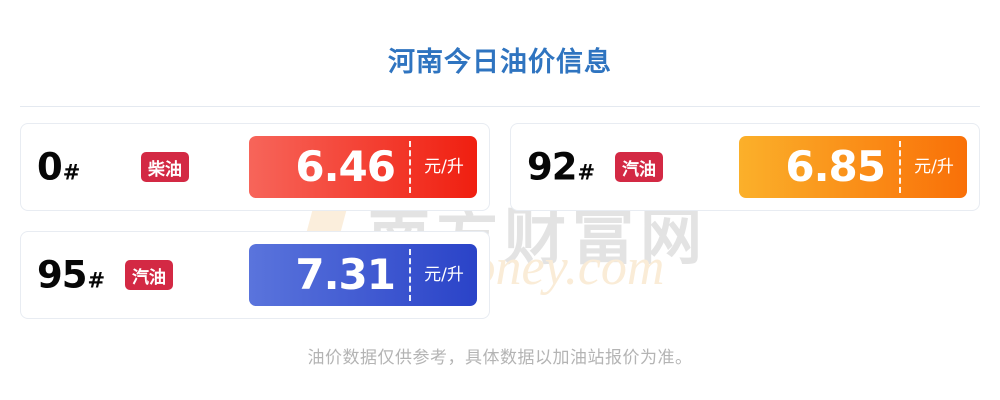 This screenshot has height=400, width=1000. Describe the element at coordinates (62, 275) in the screenshot. I see `fuel-grade-number: 95` at that location.